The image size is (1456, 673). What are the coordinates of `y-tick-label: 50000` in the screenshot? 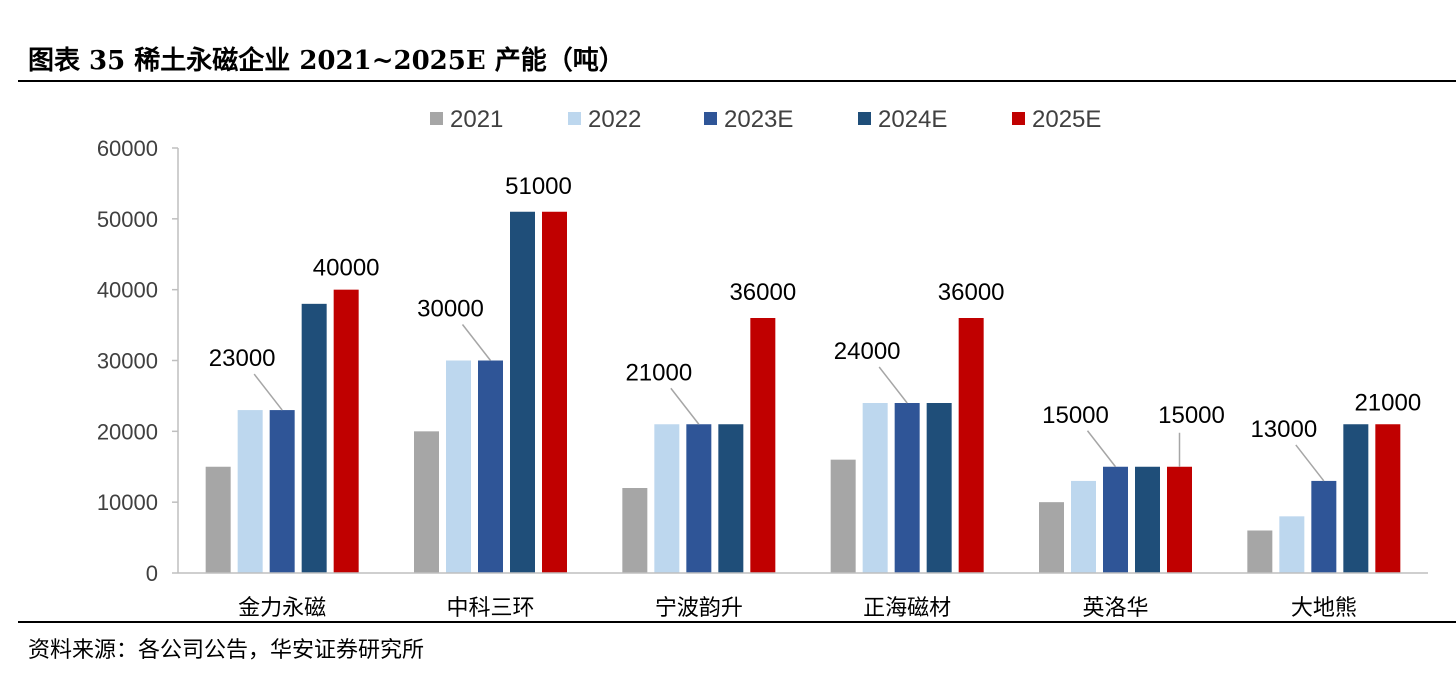 It's located at (127, 219).